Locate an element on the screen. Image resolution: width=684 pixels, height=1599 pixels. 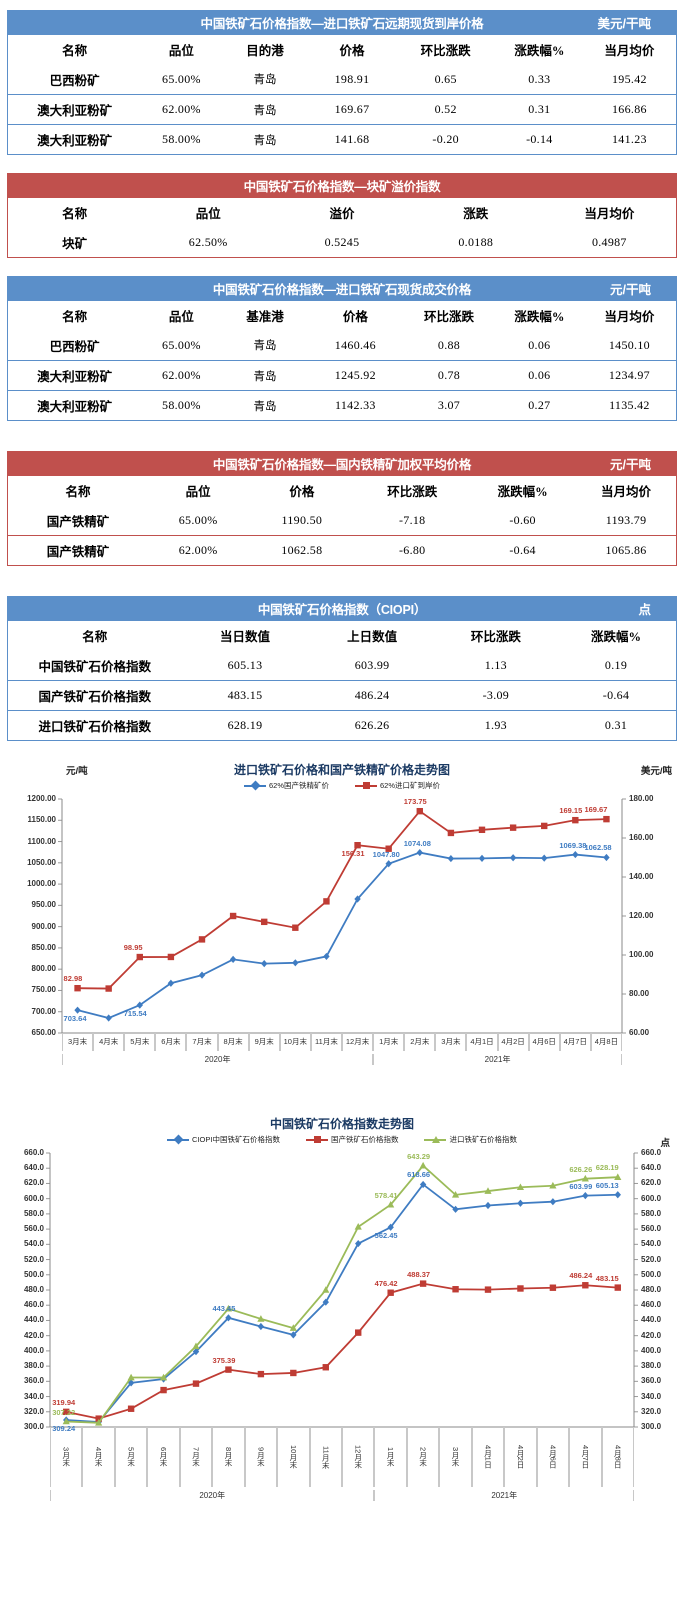
y-axis-tick-left: 420.0 is located at coordinates (33, 1335).